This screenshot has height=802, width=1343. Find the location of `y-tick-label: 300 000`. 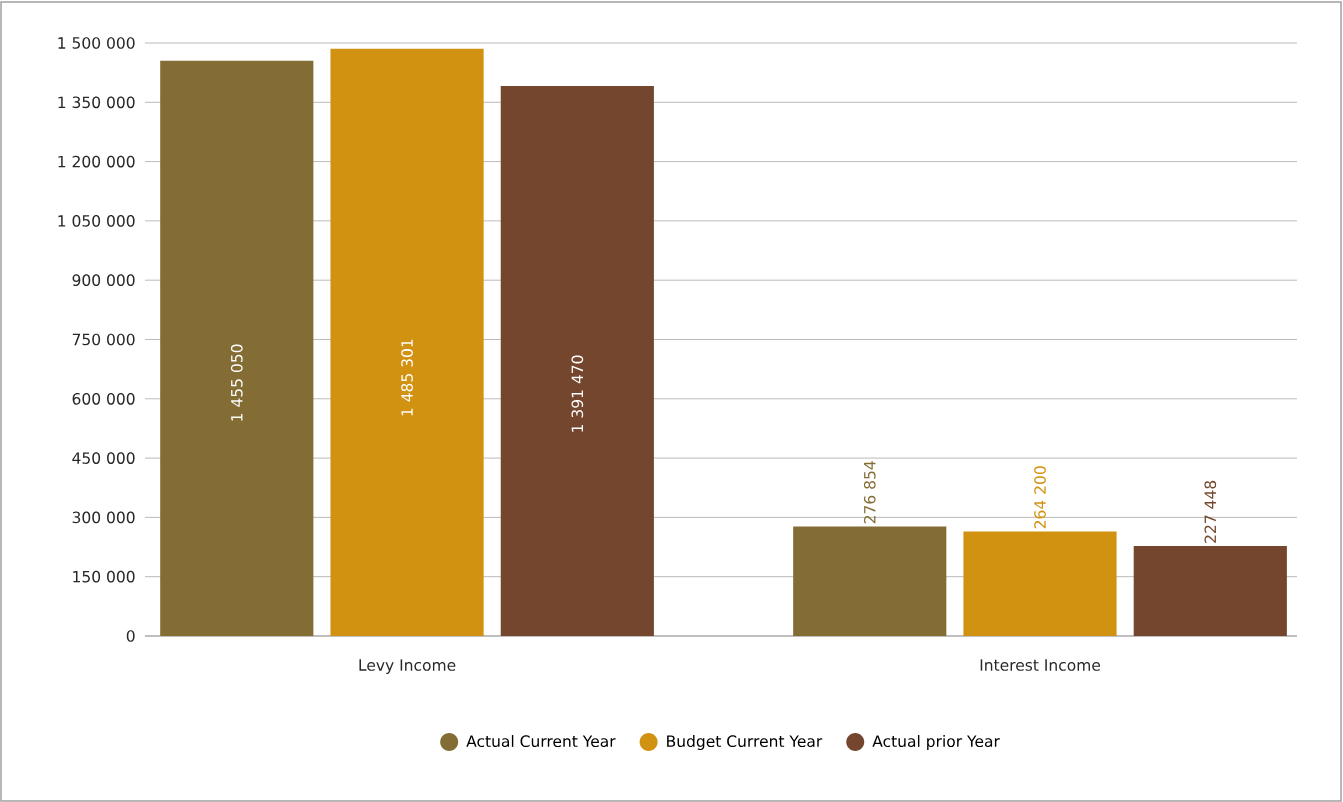

y-tick-label: 300 000 is located at coordinates (103, 517).